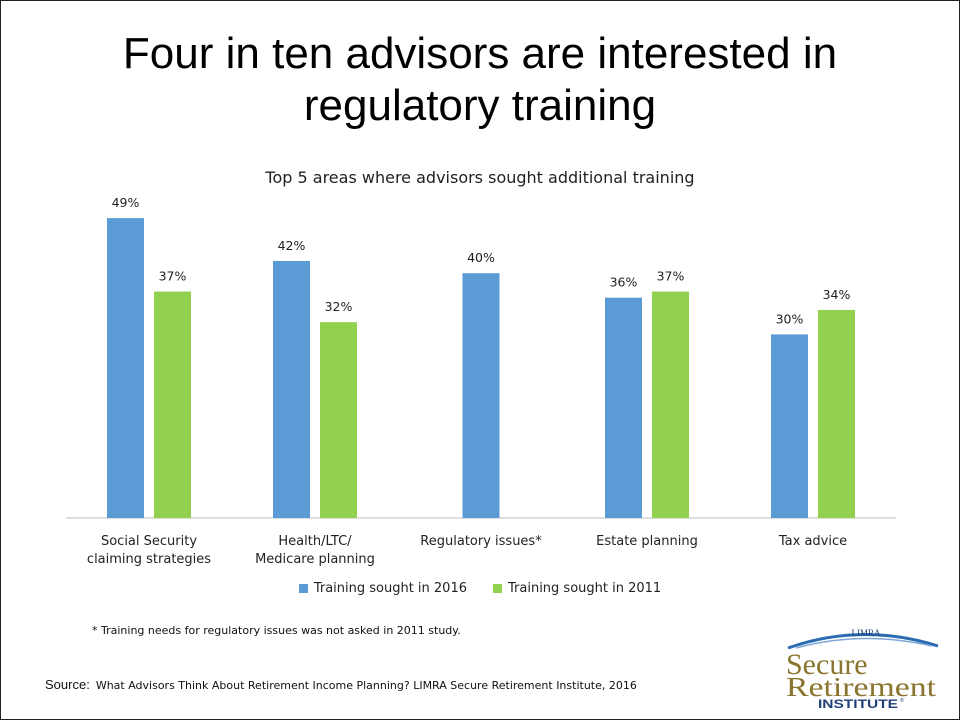 The width and height of the screenshot is (960, 720). What do you see at coordinates (390, 588) in the screenshot?
I see `legend-label-2016: Training sought in 2016` at bounding box center [390, 588].